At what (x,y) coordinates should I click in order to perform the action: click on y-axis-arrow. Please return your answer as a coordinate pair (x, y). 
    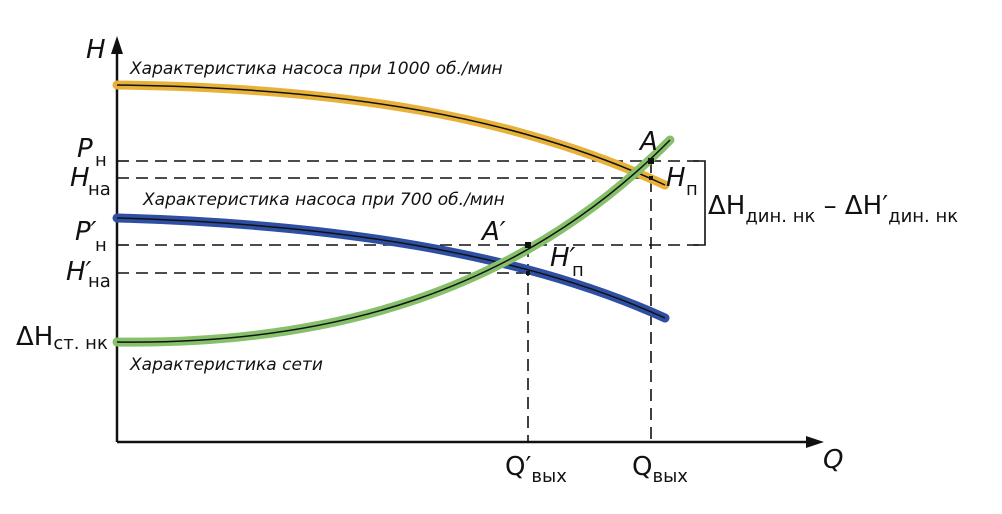
    Looking at the image, I should click on (117, 45).